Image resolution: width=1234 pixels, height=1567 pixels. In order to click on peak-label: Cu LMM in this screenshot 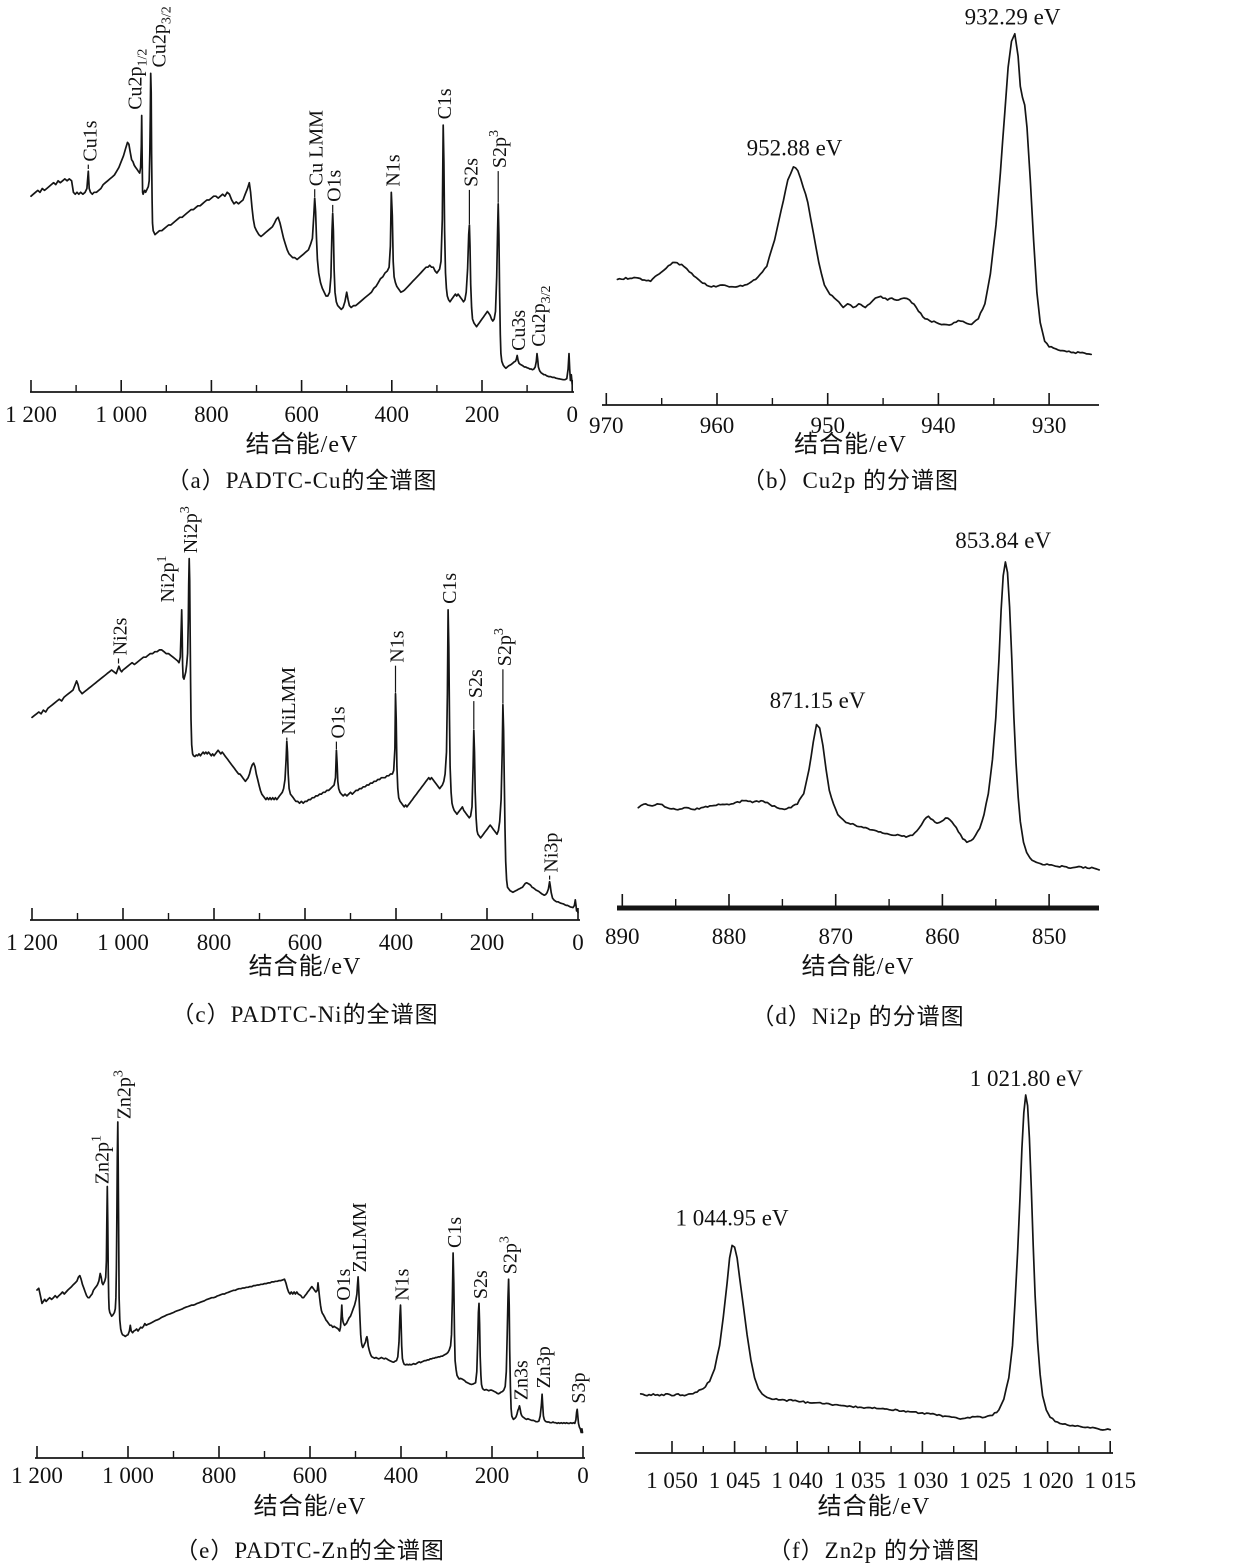, I will do `click(317, 148)`.